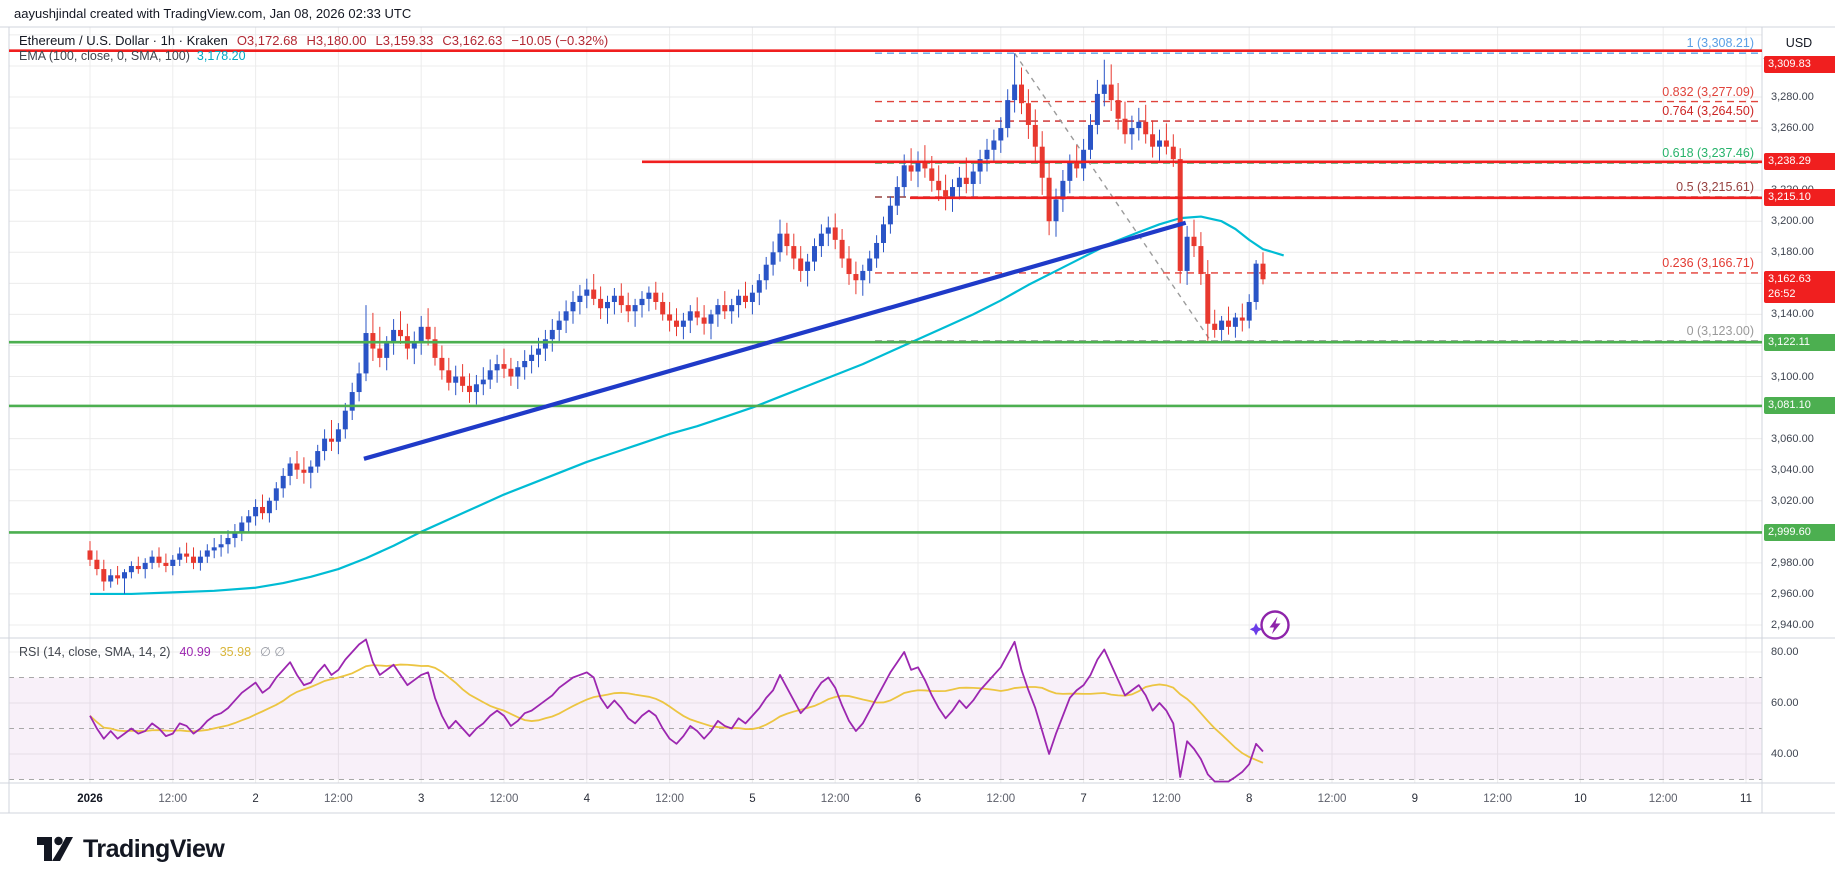 Image resolution: width=1835 pixels, height=875 pixels. I want to click on time-axis-label: 2026, so click(90, 799).